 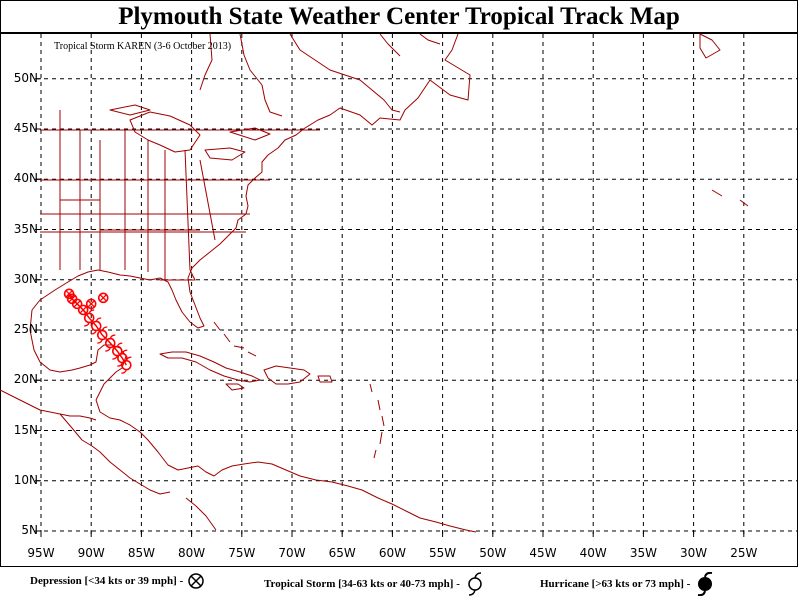 What do you see at coordinates (25, 429) in the screenshot?
I see `lat-label: 15N` at bounding box center [25, 429].